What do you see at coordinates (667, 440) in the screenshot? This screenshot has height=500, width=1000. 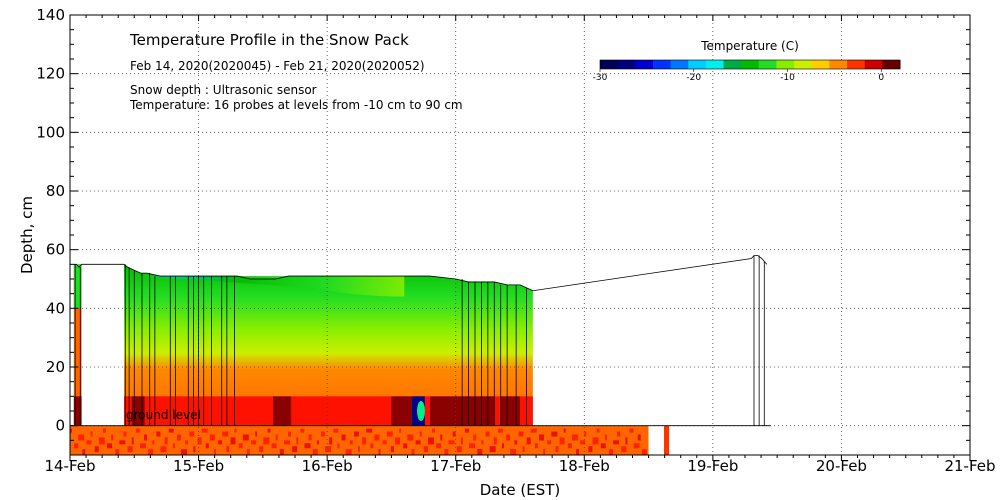 I see `ground-band-end` at bounding box center [667, 440].